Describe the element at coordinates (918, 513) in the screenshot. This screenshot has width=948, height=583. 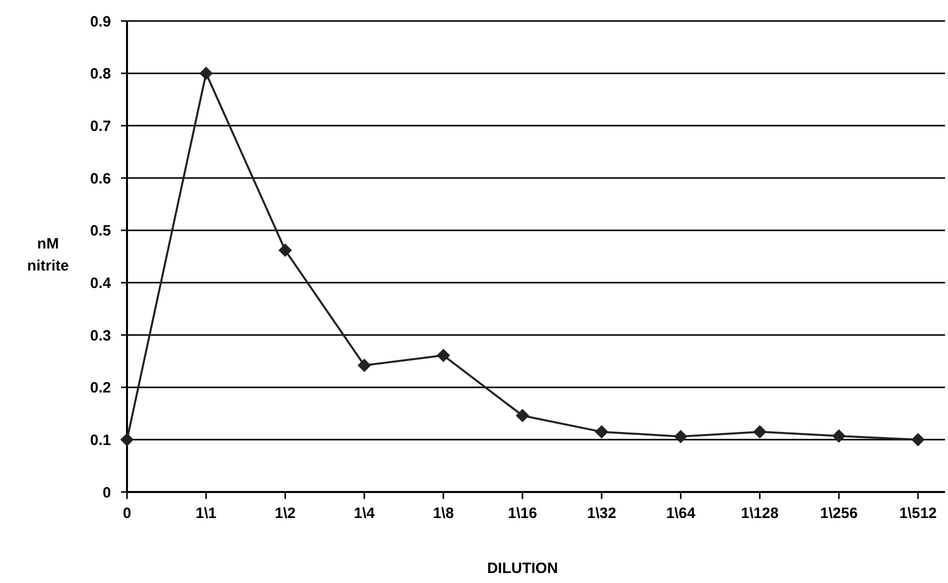
I see `x-tick-label: 1\512` at that location.